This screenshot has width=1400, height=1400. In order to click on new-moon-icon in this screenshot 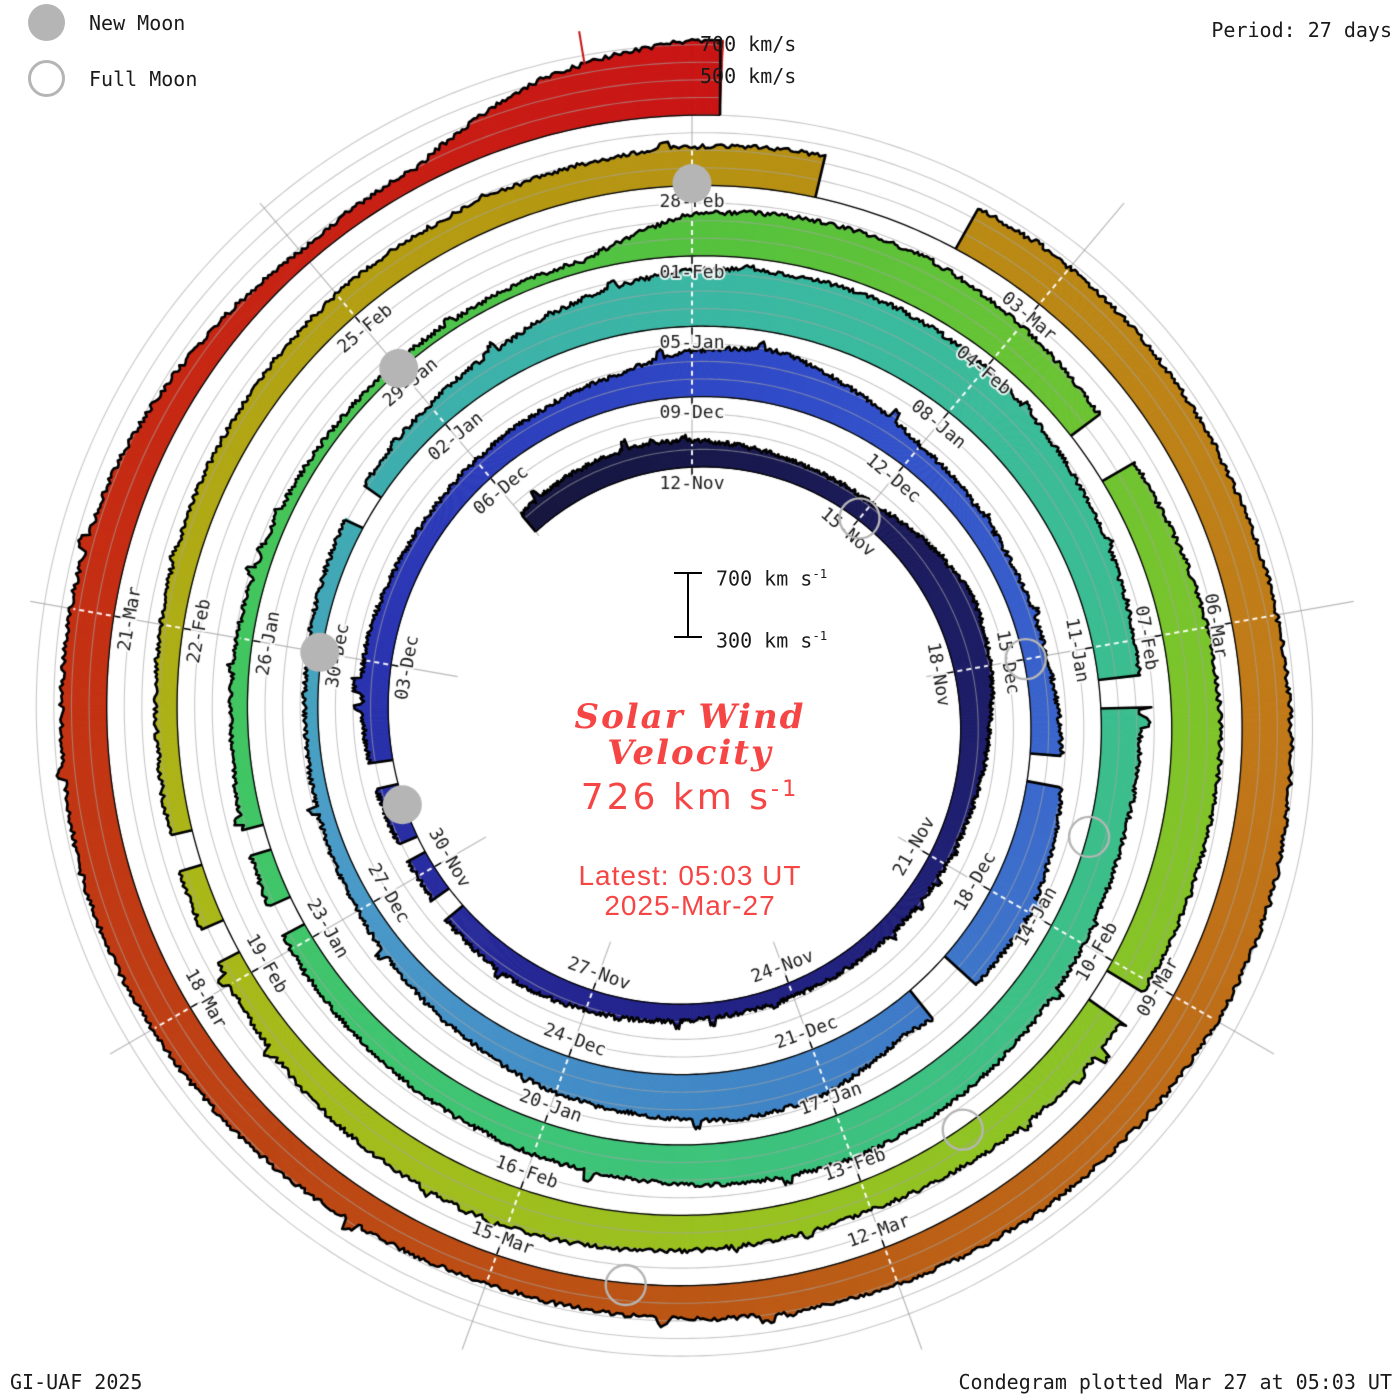, I will do `click(46, 22)`.